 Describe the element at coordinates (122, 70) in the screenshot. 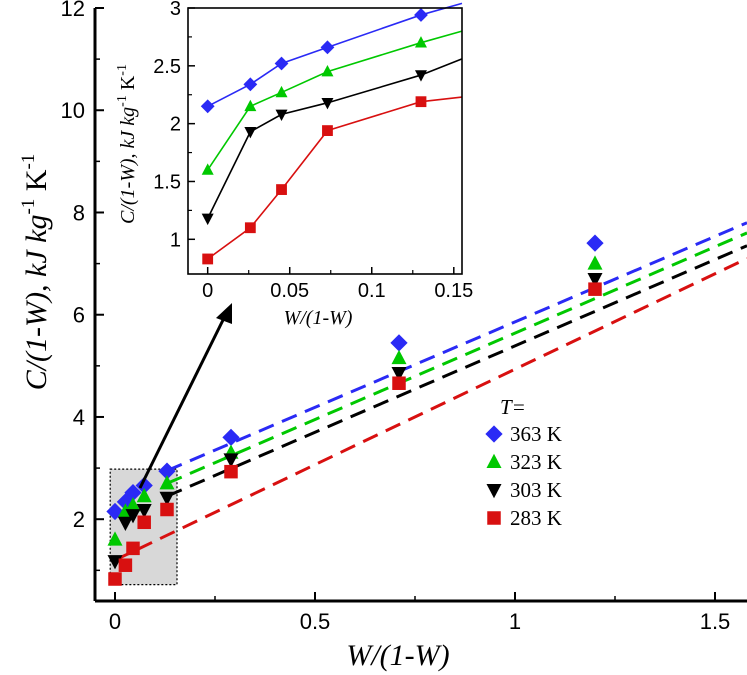

I see `inset-y-label-sup2: -1` at that location.